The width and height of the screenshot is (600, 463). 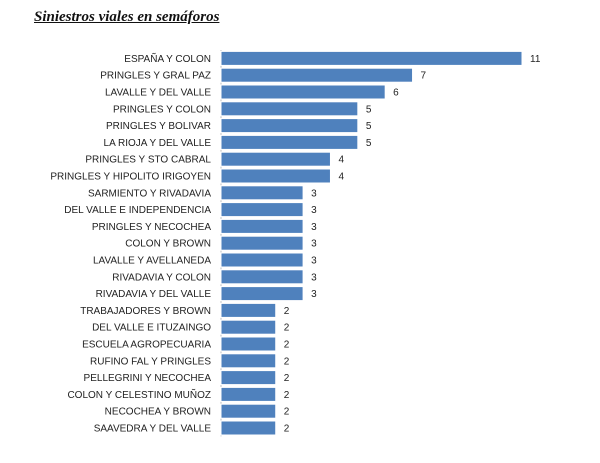 I want to click on category-label: COLON Y CELESTINO MUÑOZ, so click(x=139, y=394).